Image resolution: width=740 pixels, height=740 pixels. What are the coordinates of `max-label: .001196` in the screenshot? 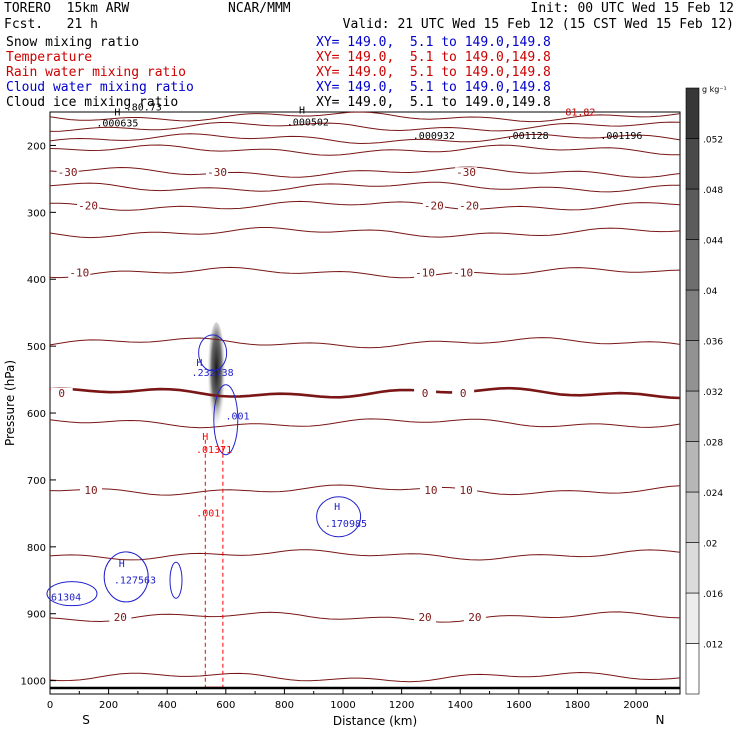 It's located at (621, 136).